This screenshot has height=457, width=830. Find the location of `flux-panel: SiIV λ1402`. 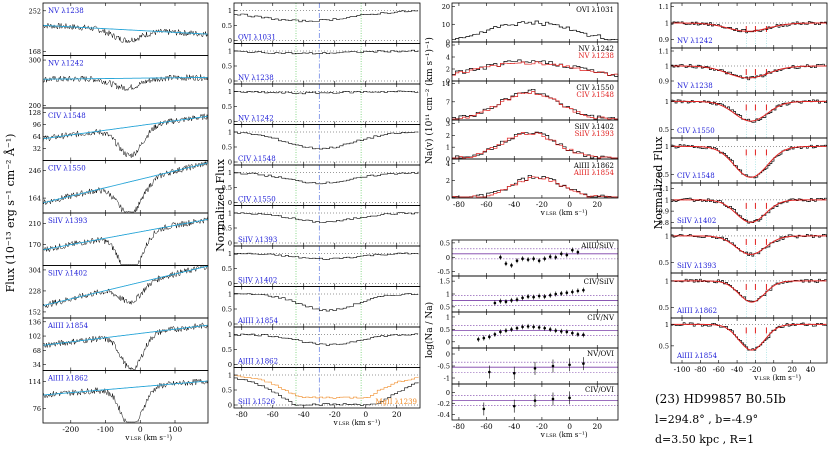

flux-panel: SiIV λ1402 is located at coordinates (125, 287).